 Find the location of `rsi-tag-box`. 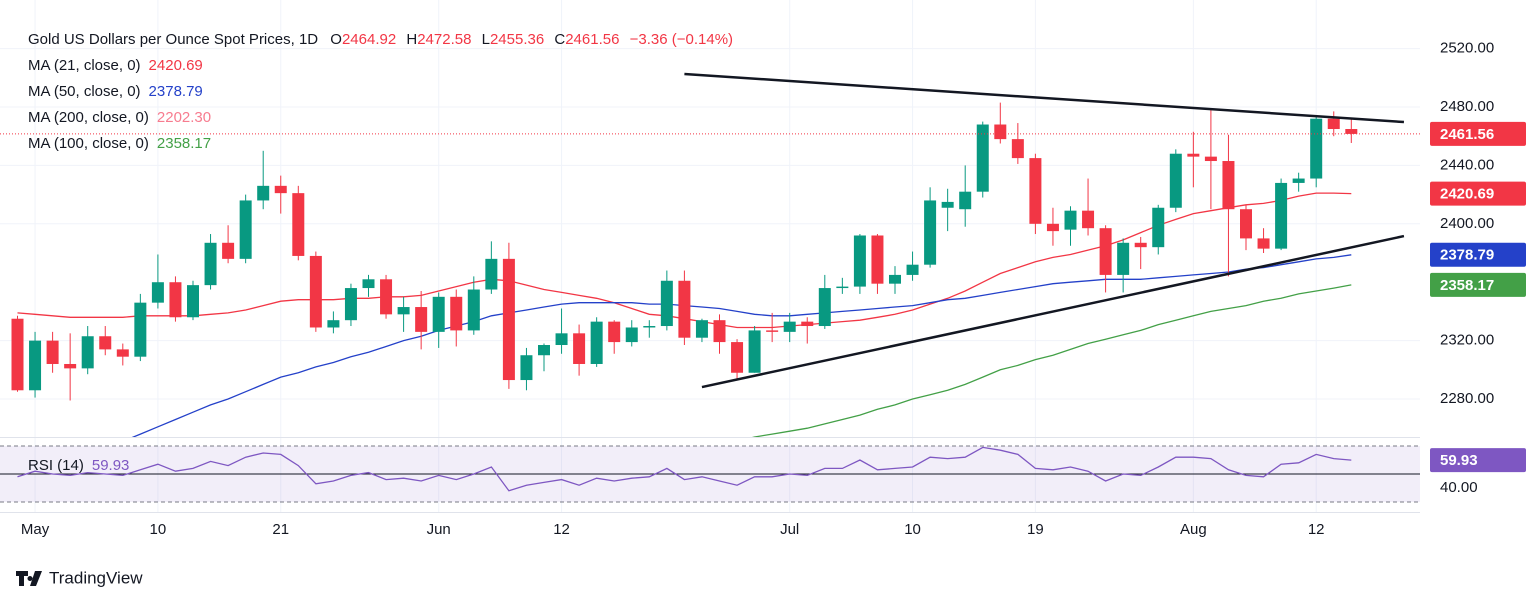

rsi-tag-box is located at coordinates (1478, 460).